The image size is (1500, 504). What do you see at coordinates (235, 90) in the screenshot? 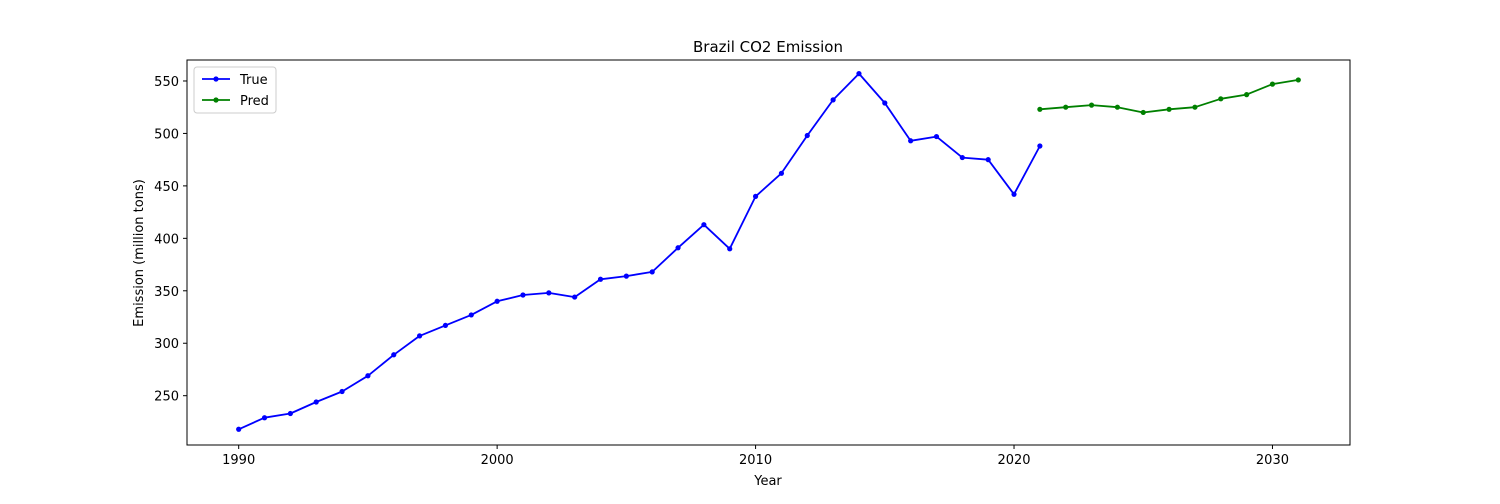
I see `legend: True Pred` at bounding box center [235, 90].